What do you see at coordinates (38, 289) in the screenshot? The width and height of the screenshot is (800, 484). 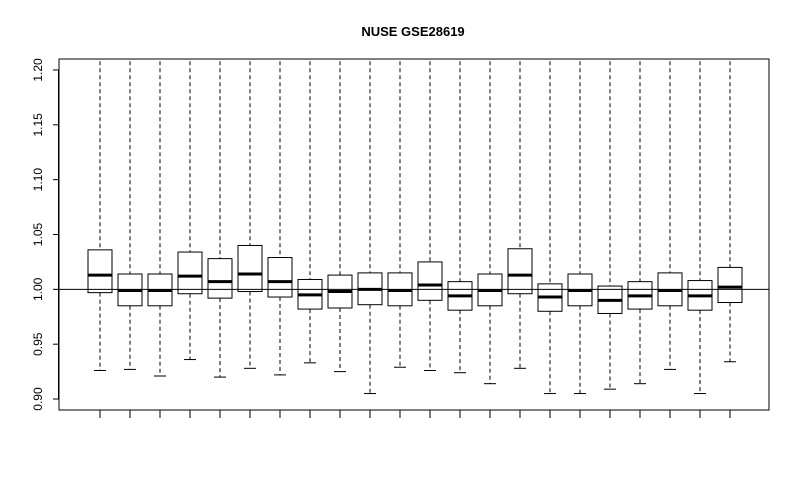 I see `y-tick-label: 1.00` at bounding box center [38, 289].